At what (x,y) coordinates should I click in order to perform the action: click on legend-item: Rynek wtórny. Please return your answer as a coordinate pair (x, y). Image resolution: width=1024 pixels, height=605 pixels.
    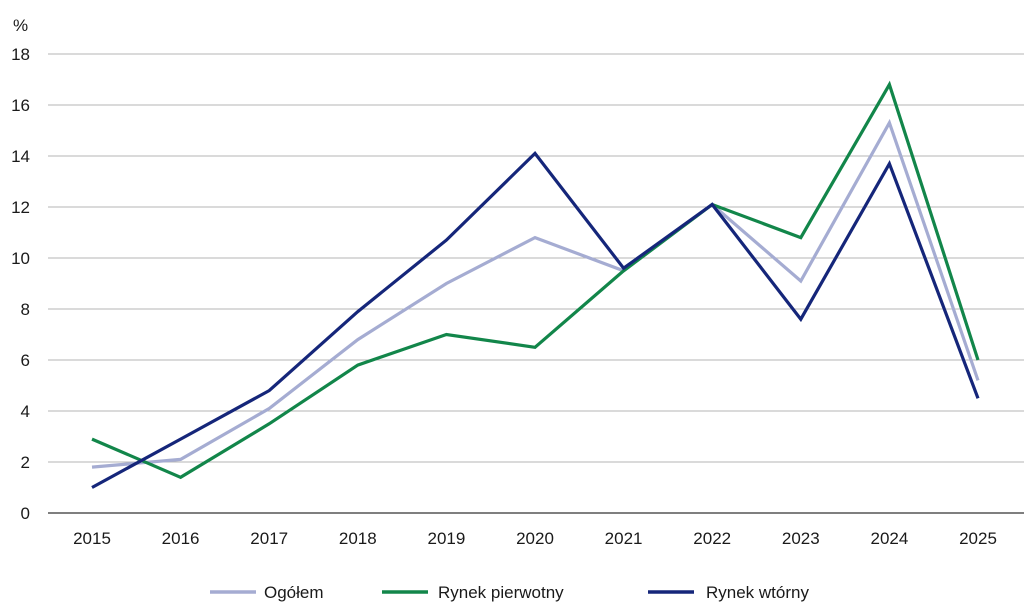
    Looking at the image, I should click on (728, 592).